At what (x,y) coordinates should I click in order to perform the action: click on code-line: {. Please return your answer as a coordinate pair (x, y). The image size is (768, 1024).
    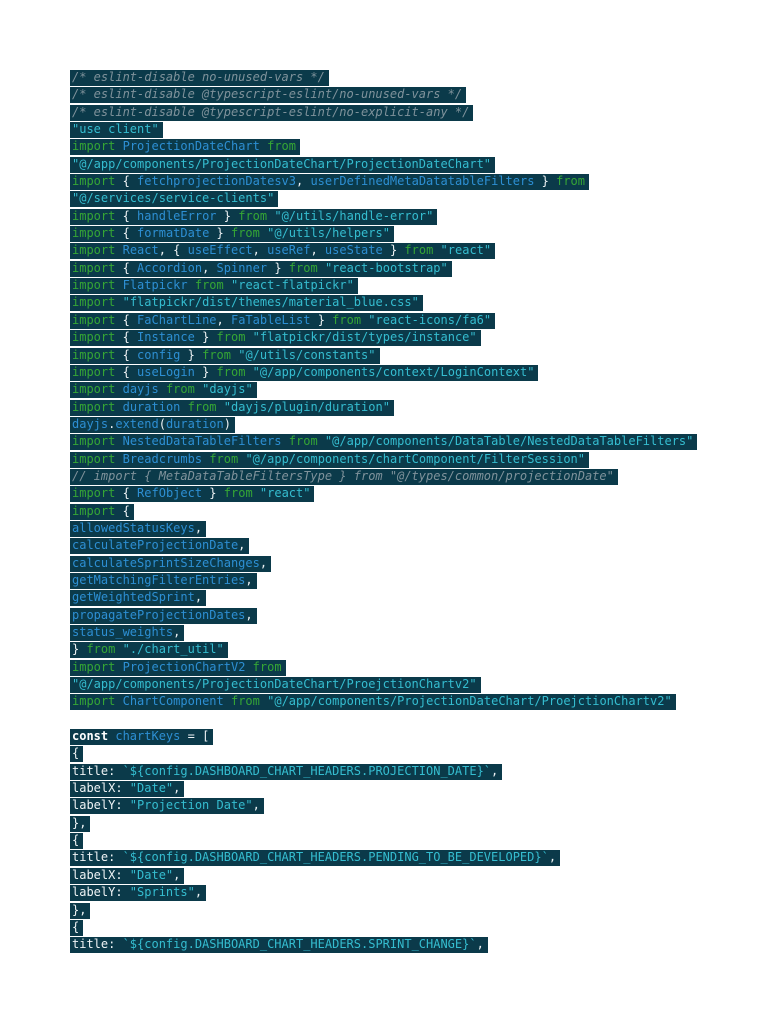
    Looking at the image, I should click on (383, 841).